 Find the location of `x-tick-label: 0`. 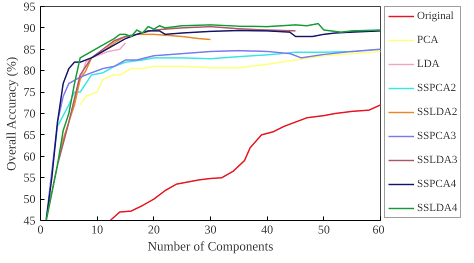

x-tick-label: 0 is located at coordinates (41, 229).